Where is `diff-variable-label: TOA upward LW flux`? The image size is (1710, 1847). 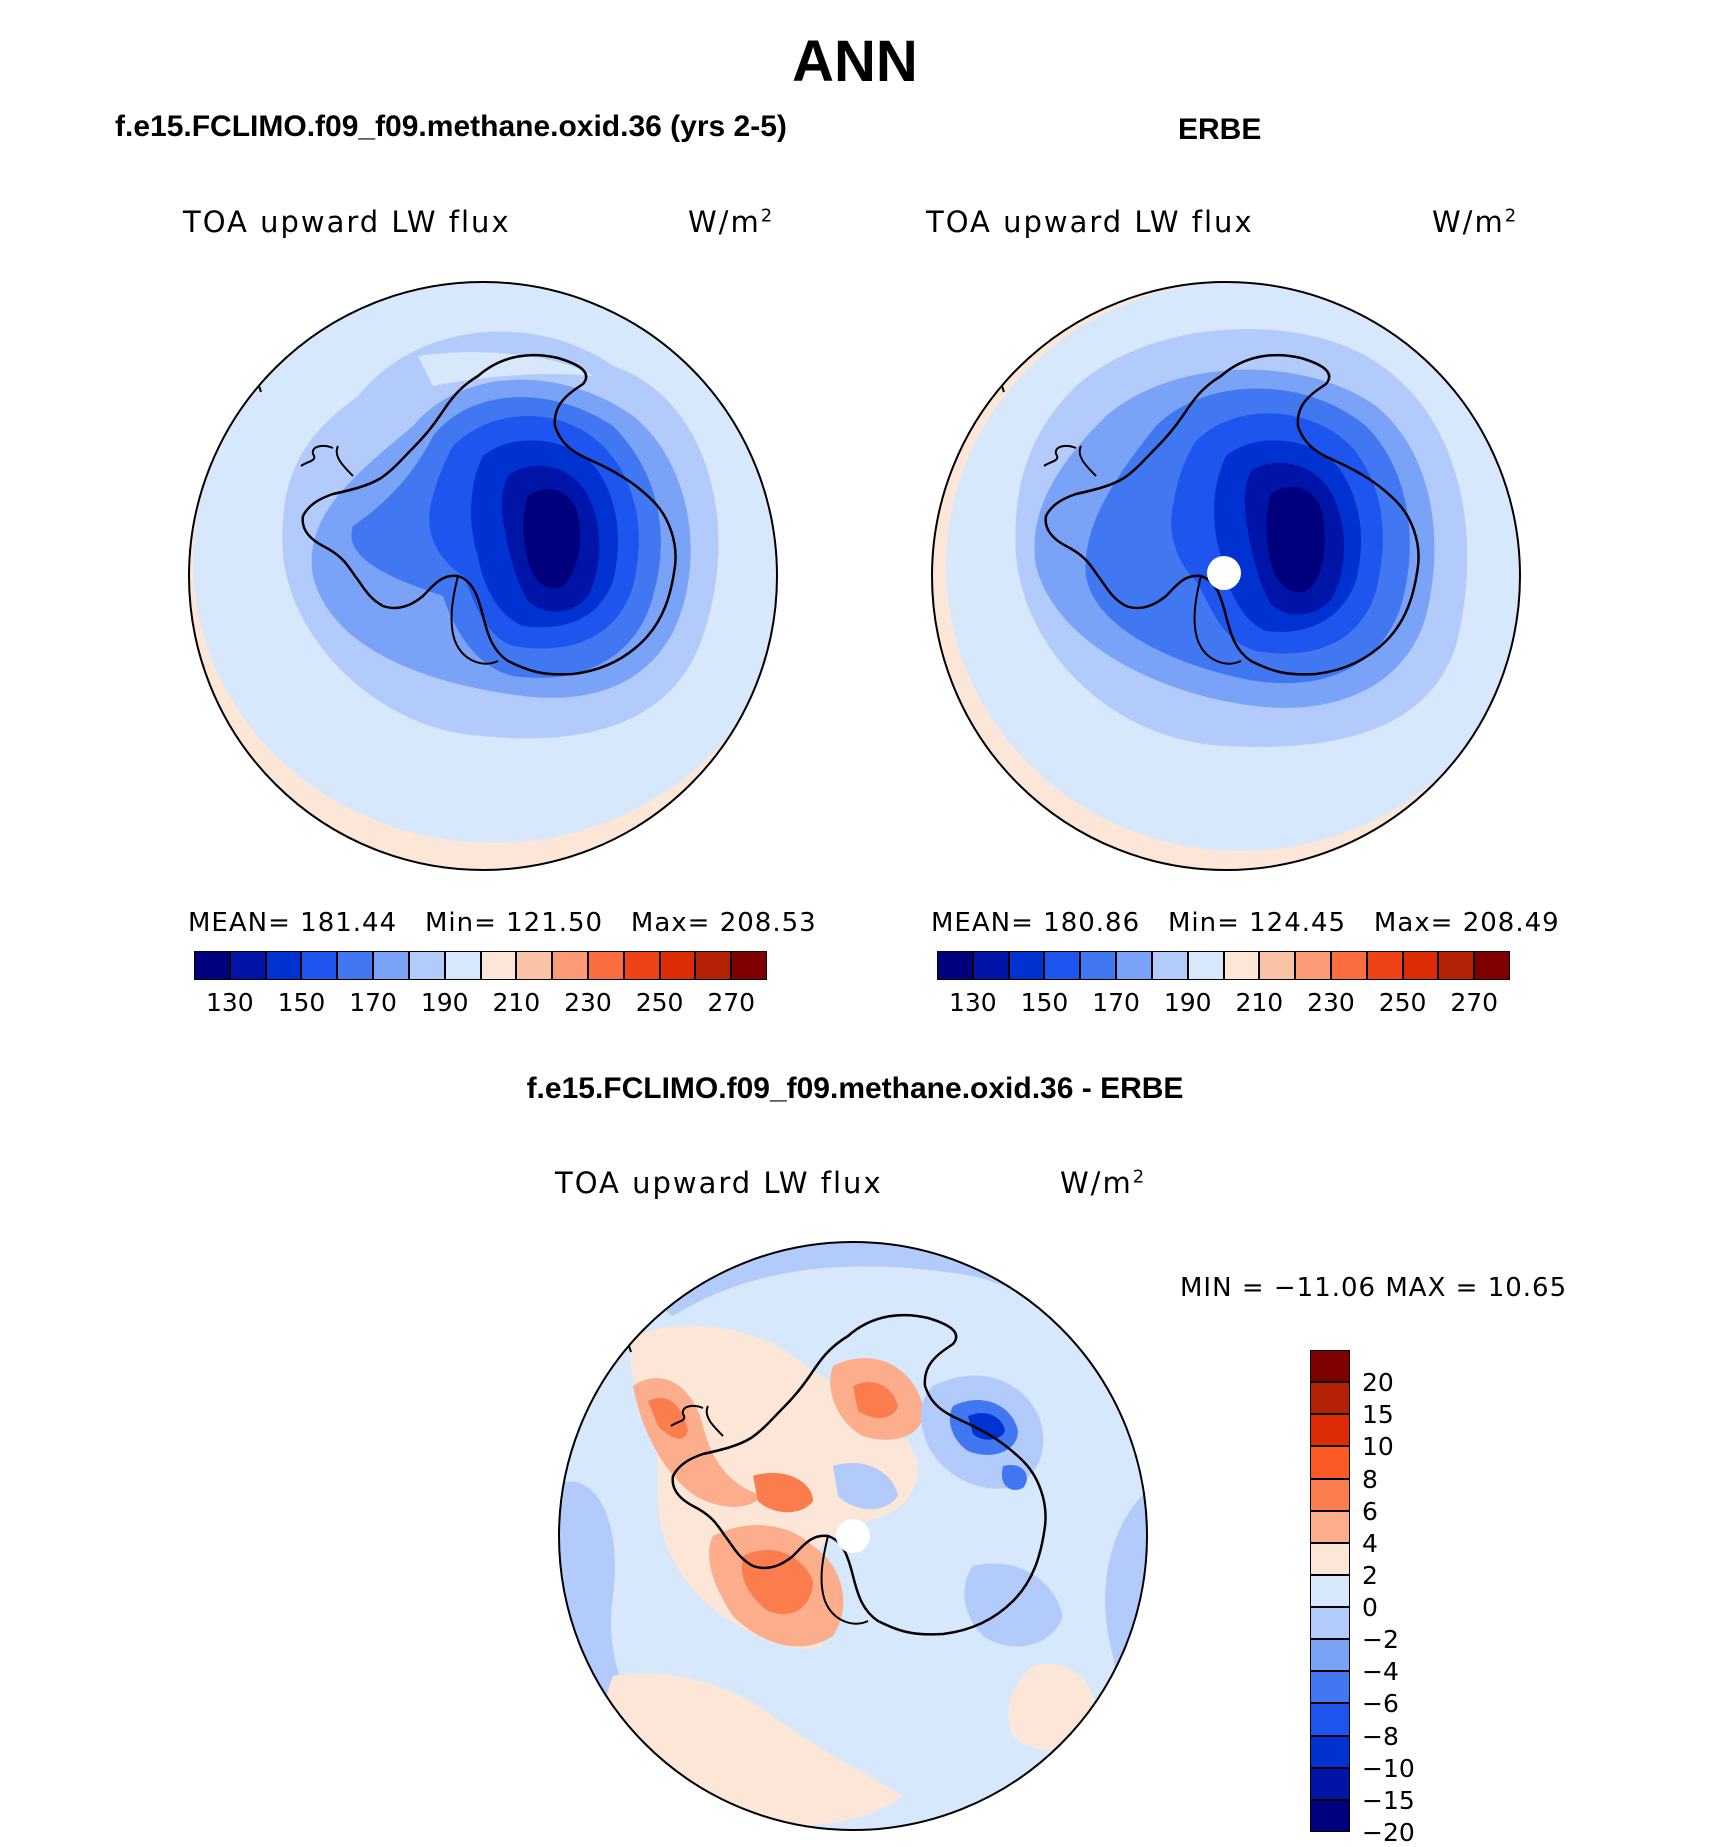 diff-variable-label: TOA upward LW flux is located at coordinates (719, 1183).